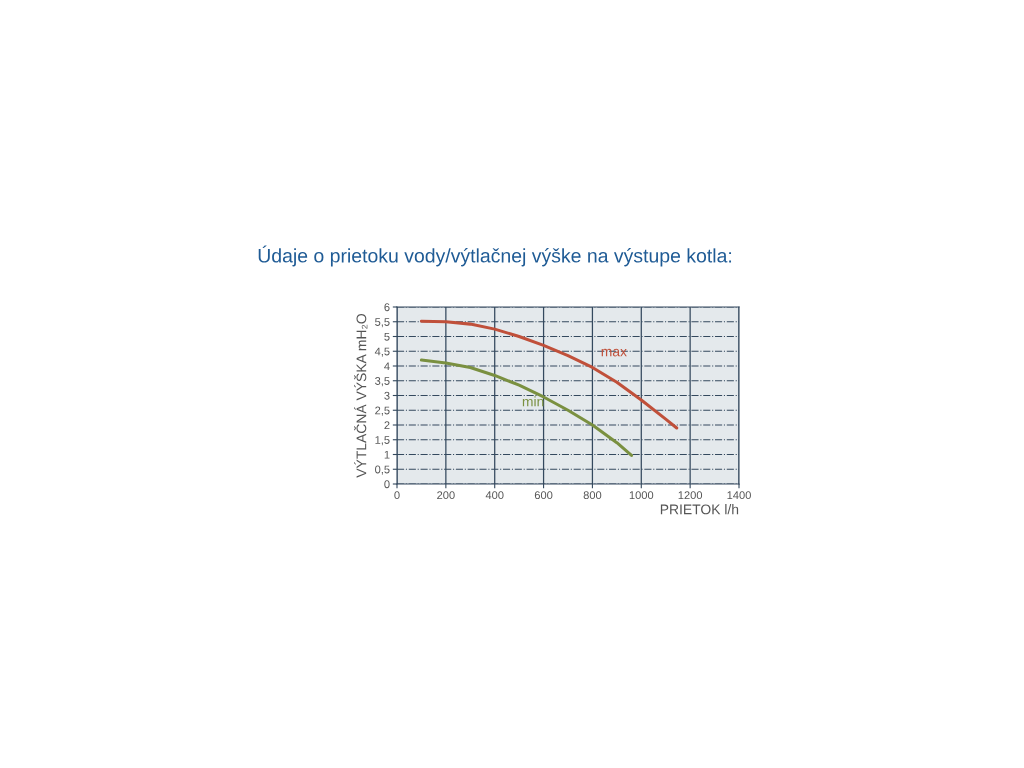 The image size is (1024, 768). I want to click on y-tick-label: 3,5, so click(382, 382).